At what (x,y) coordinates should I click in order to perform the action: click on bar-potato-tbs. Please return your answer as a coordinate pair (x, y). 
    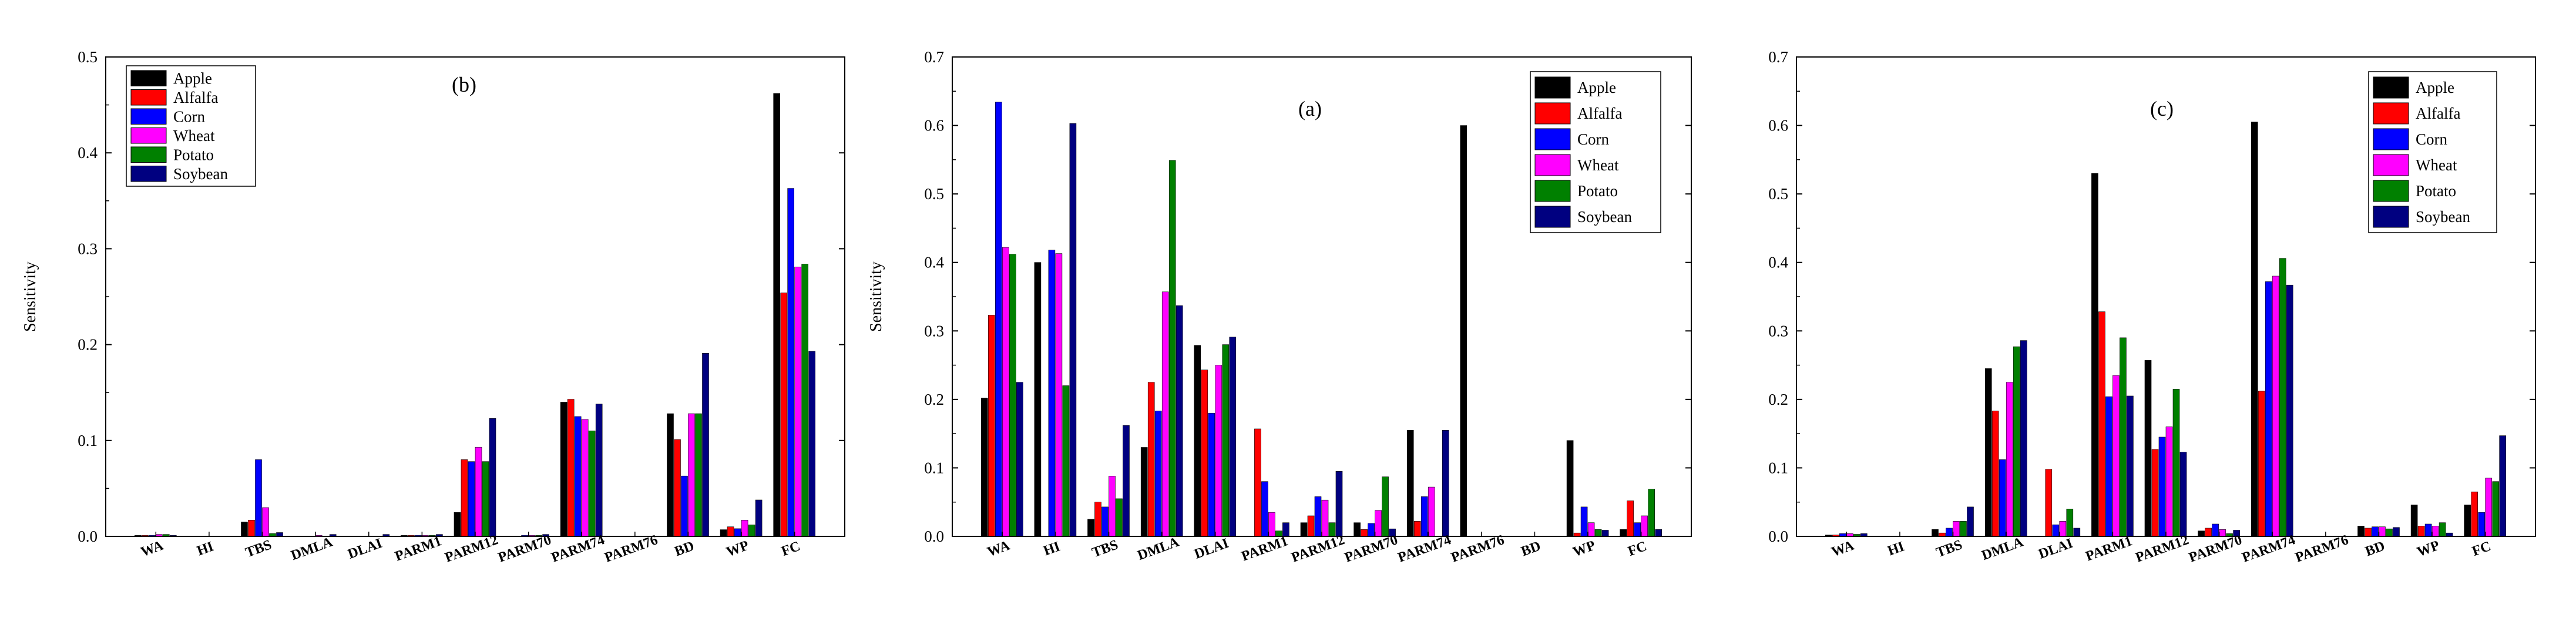
    Looking at the image, I should click on (1119, 517).